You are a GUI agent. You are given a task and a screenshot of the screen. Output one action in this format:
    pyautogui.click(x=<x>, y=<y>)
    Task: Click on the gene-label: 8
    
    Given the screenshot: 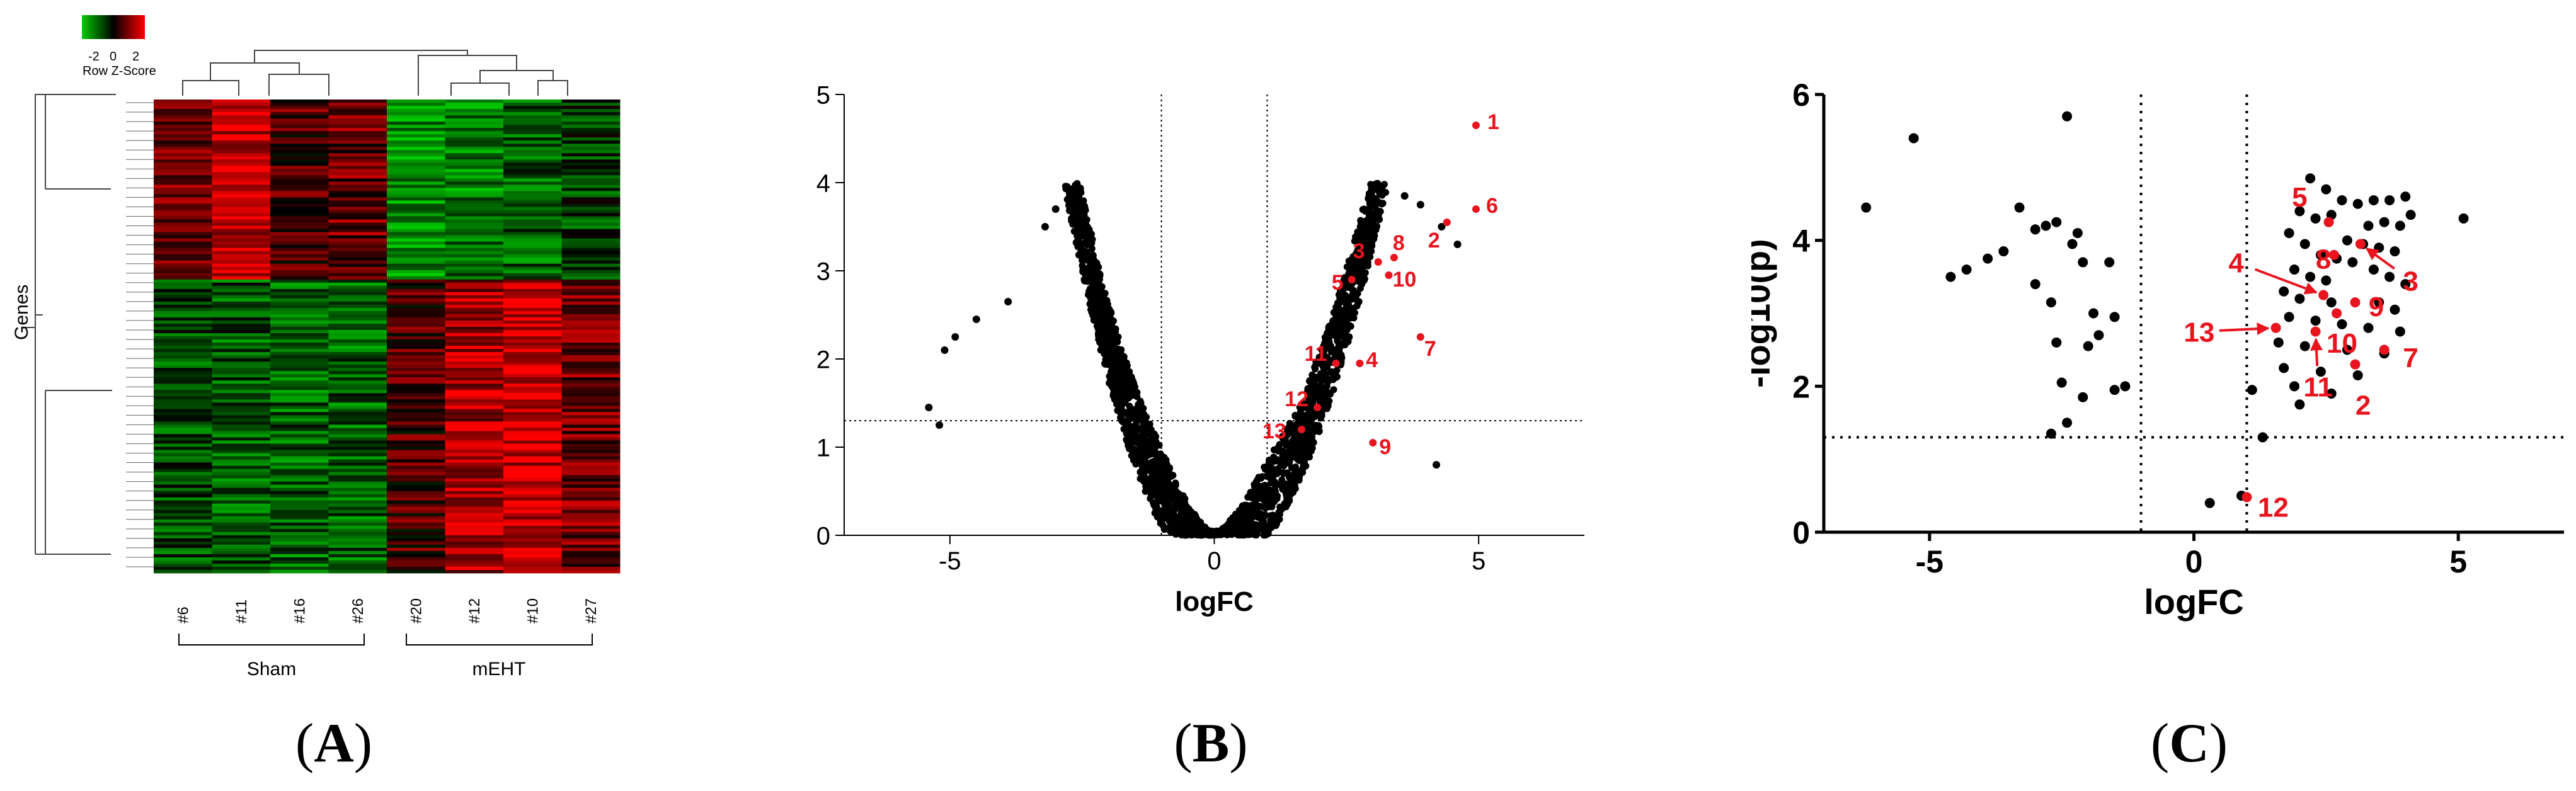 What is the action you would take?
    pyautogui.click(x=1399, y=243)
    